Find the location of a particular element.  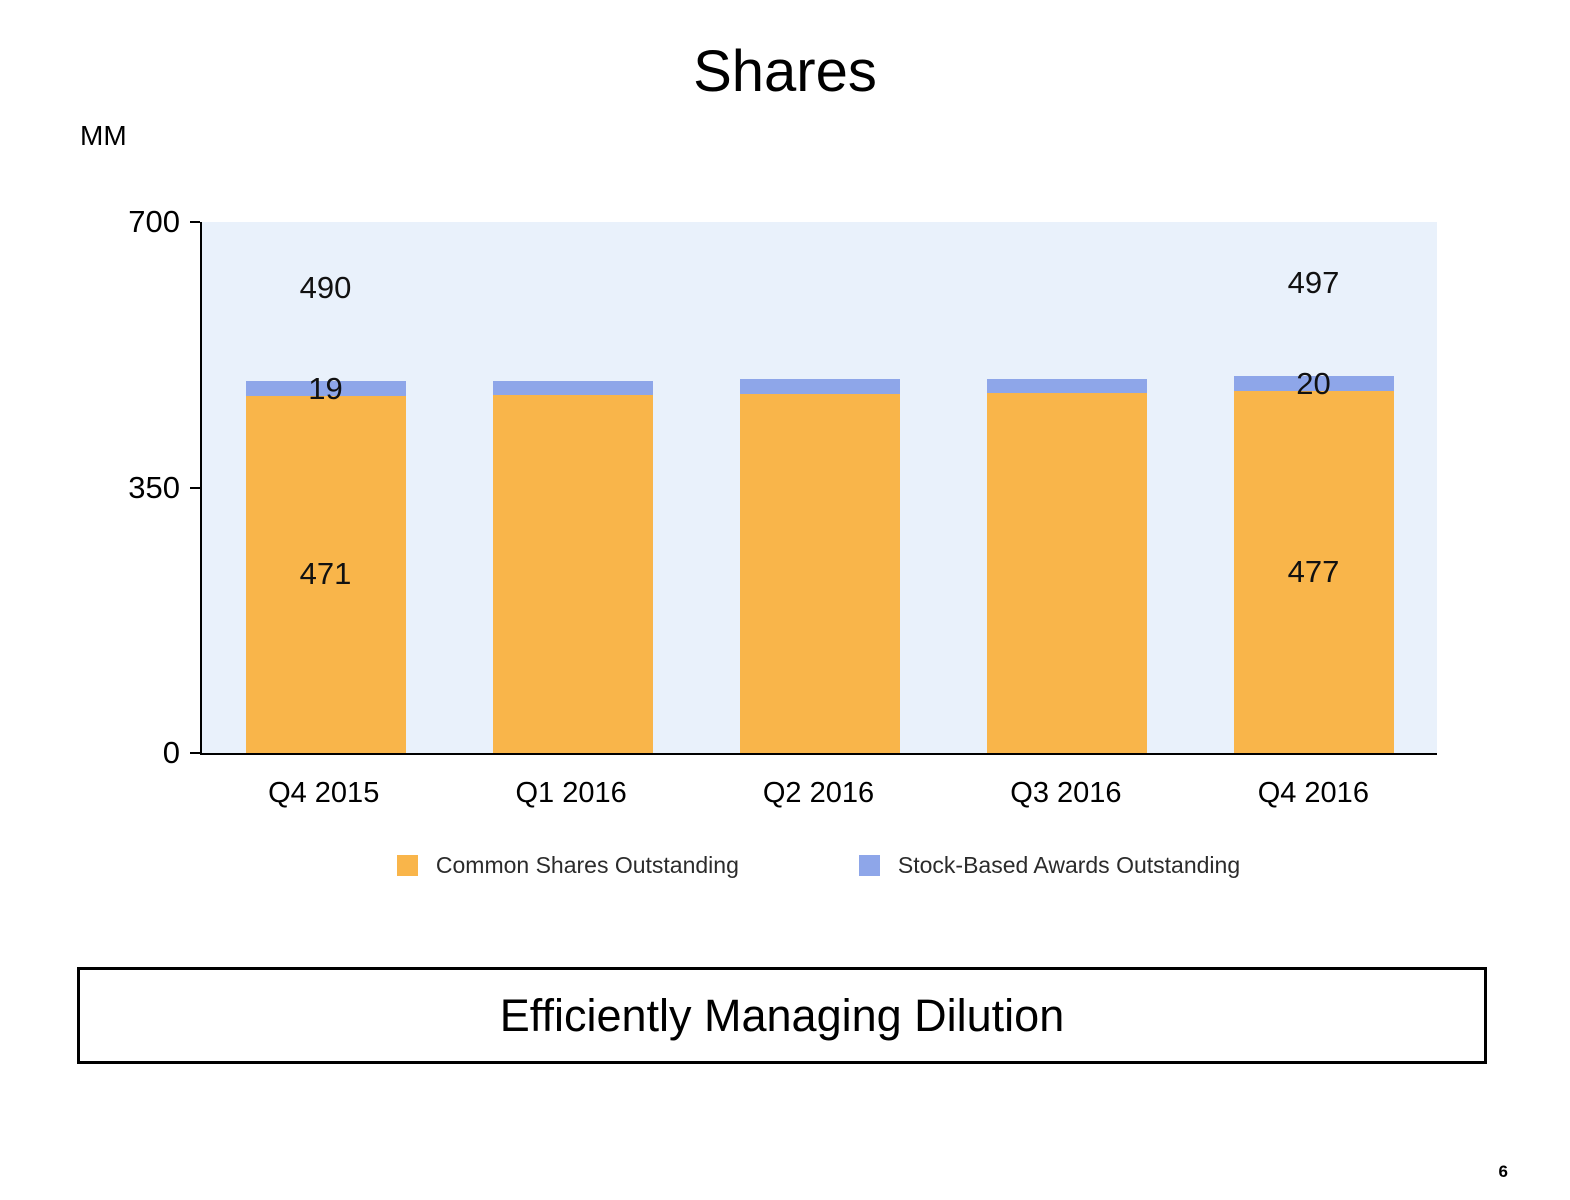

x-axis-tick-label: Q4 2015 is located at coordinates (324, 793).